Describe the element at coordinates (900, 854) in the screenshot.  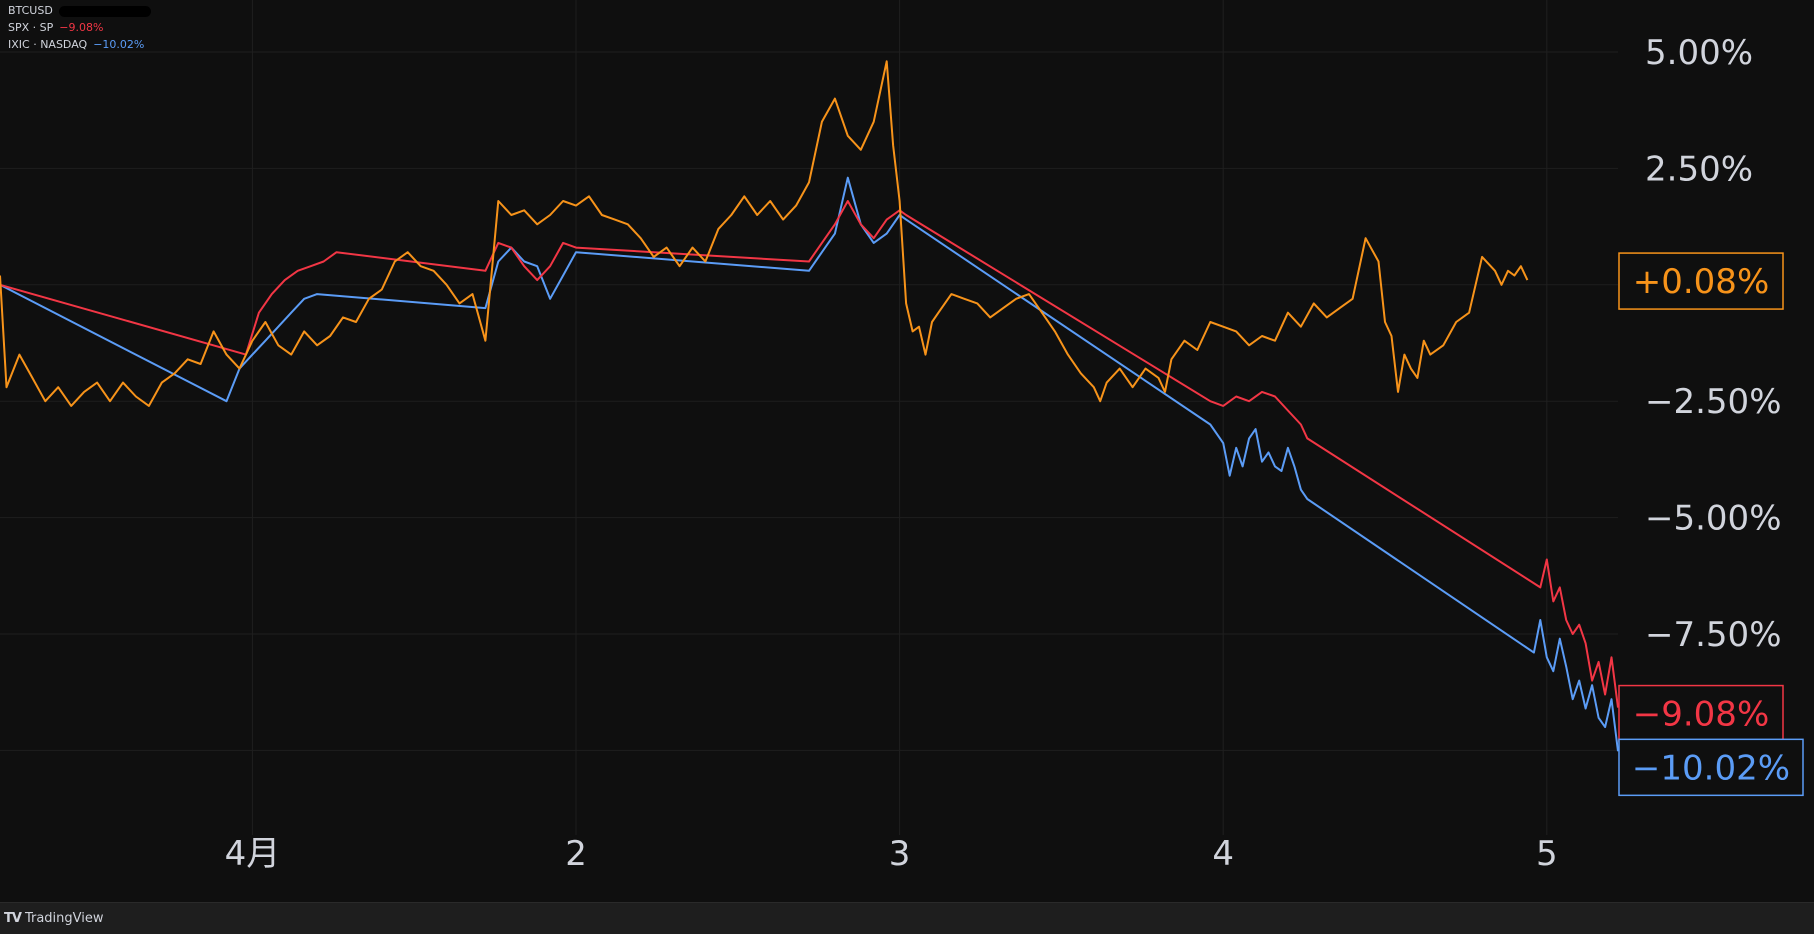
I see `x-tick-label: 3` at that location.